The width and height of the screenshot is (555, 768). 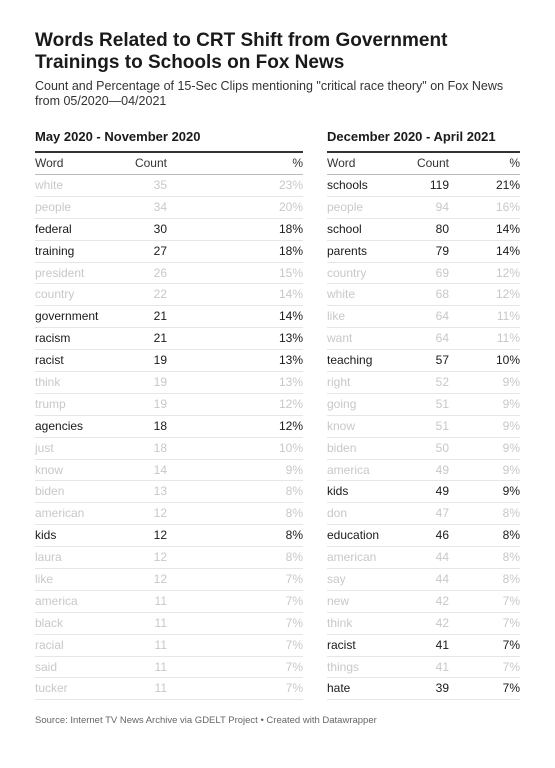 What do you see at coordinates (169, 536) in the screenshot?
I see `table-row: kids 12 8%` at bounding box center [169, 536].